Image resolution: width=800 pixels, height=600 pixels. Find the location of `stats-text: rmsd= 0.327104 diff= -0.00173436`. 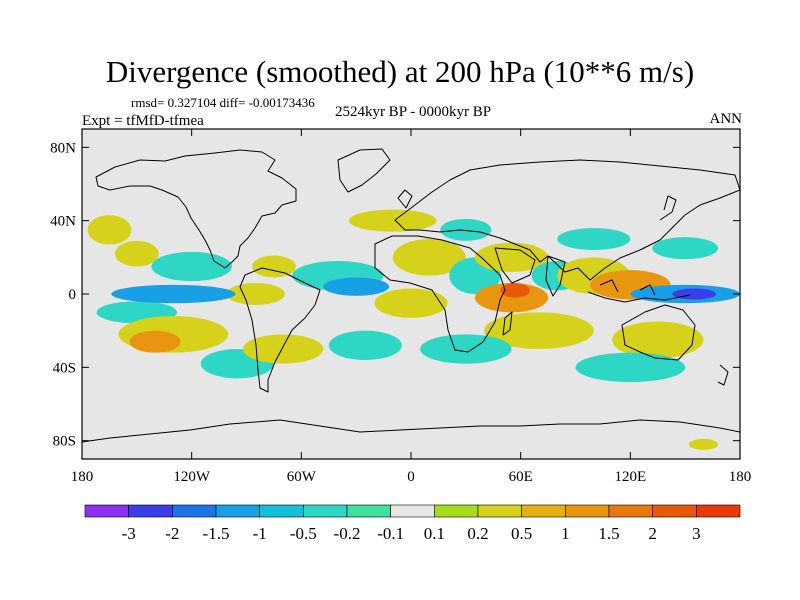

stats-text: rmsd= 0.327104 diff= -0.00173436 is located at coordinates (223, 102).